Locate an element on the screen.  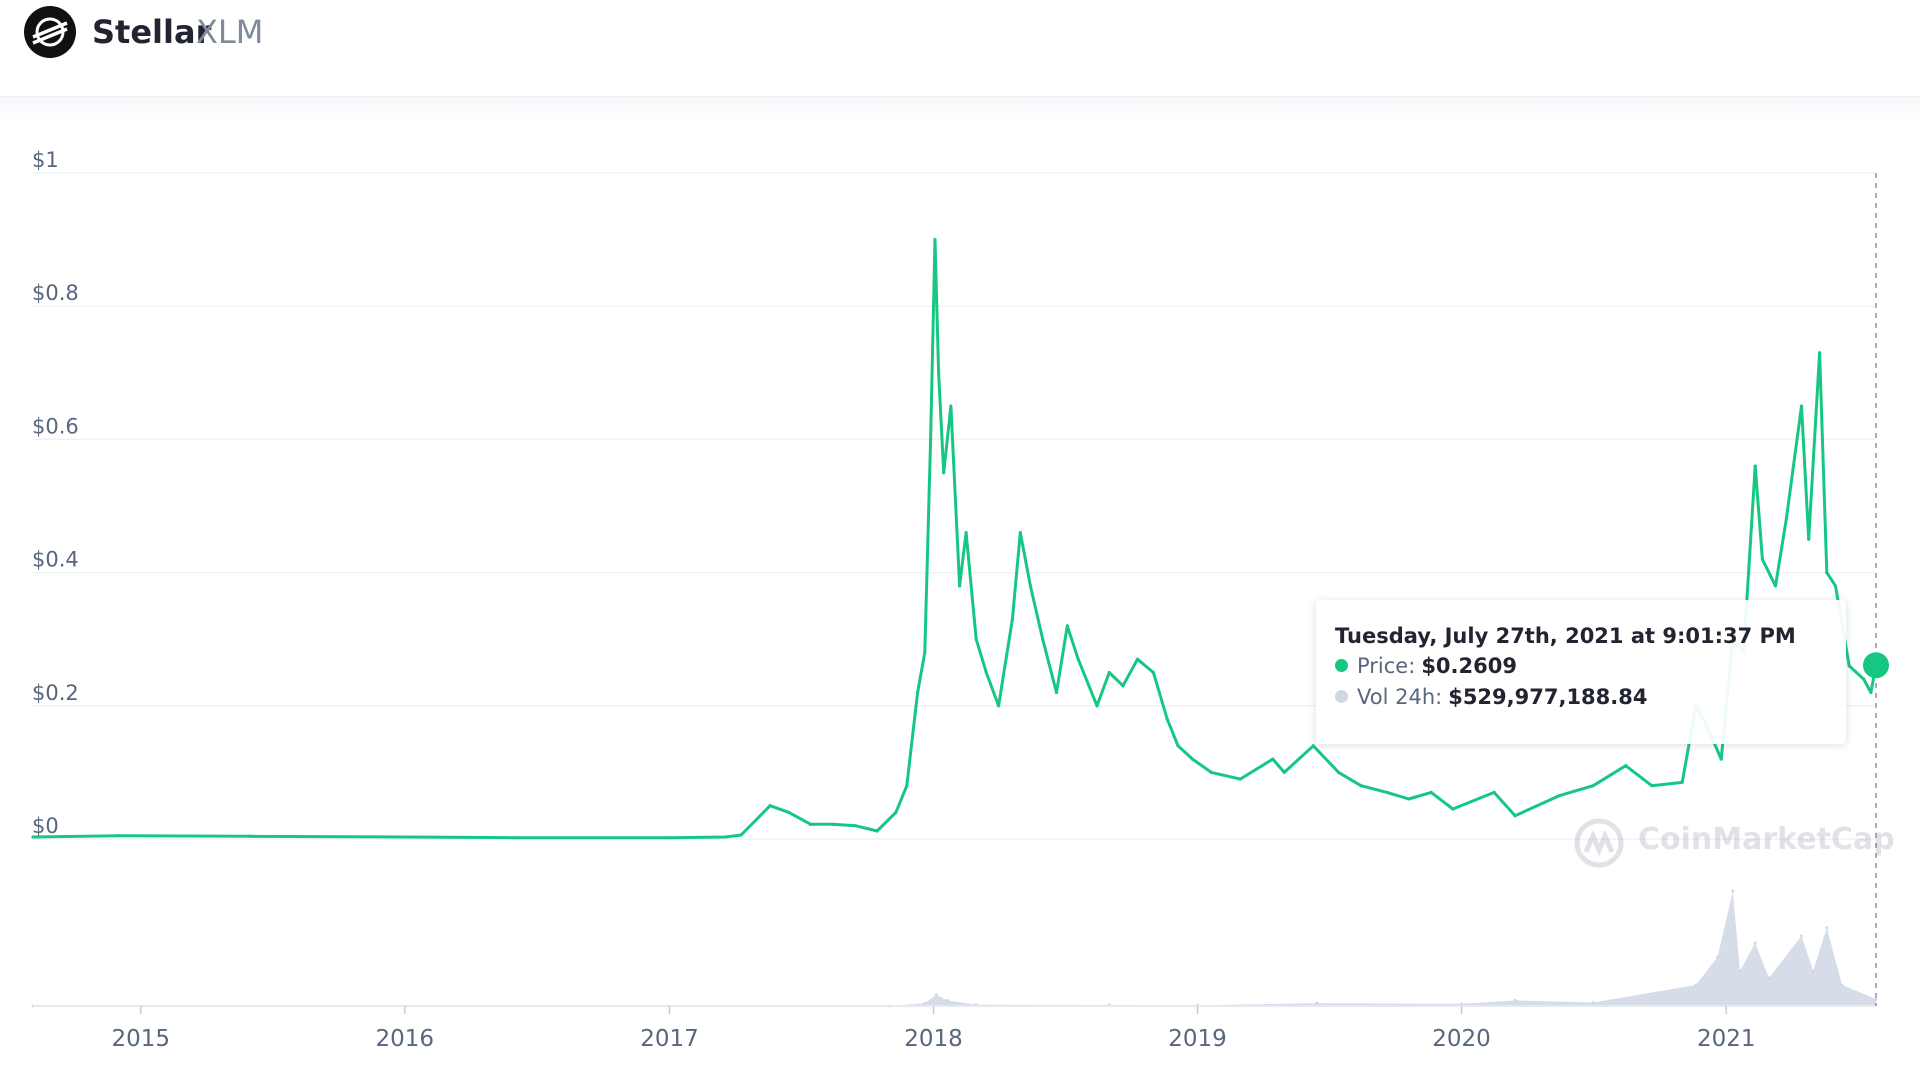
x-tick-label: 2019 is located at coordinates (1197, 1039).